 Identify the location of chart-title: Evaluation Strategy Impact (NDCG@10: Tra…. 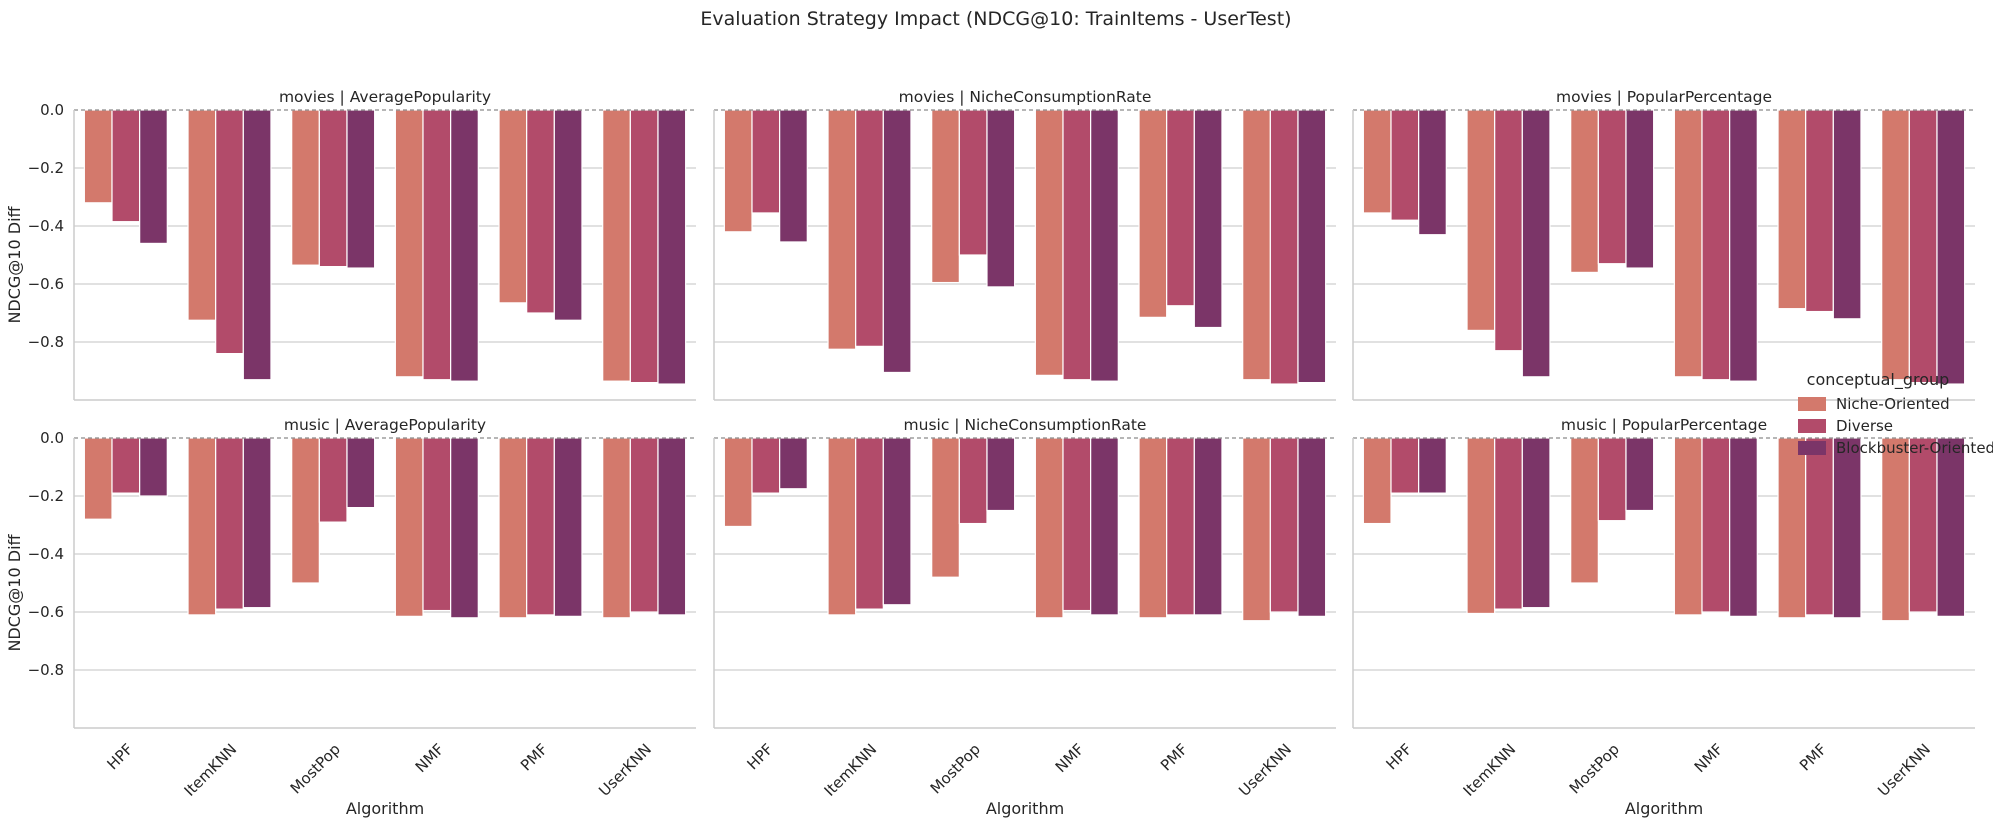
(995, 19).